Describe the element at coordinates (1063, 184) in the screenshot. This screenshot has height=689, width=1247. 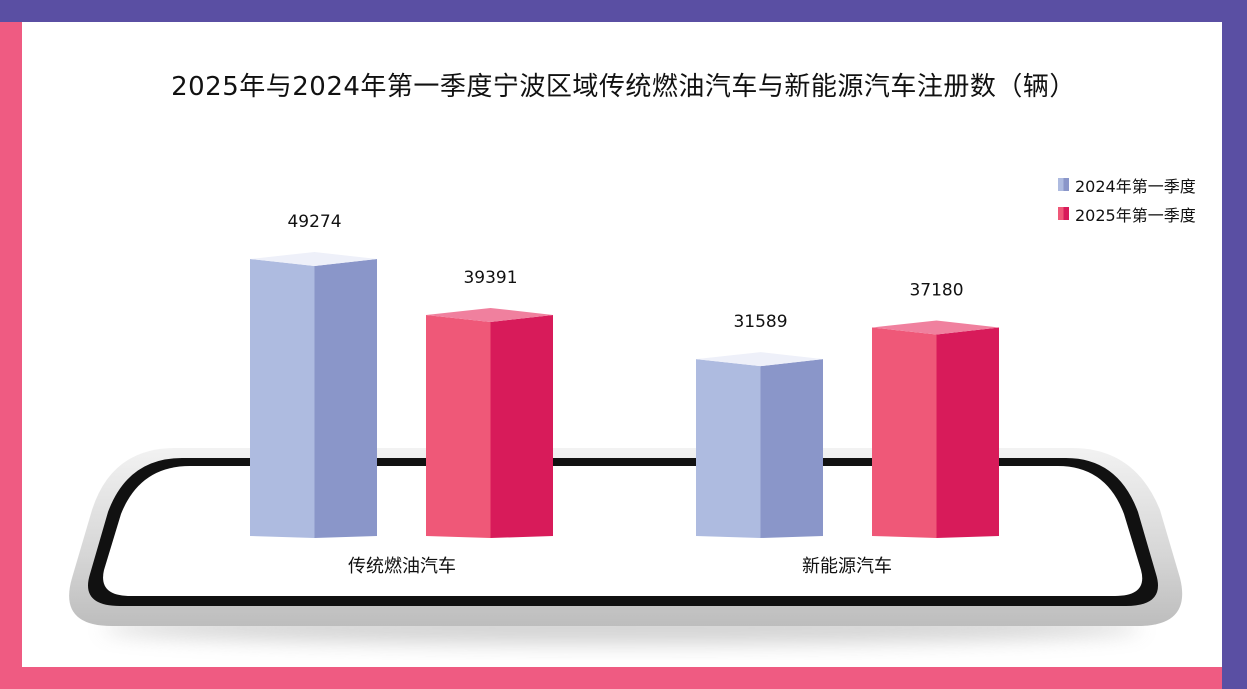
I see `legend-swatch-2024` at that location.